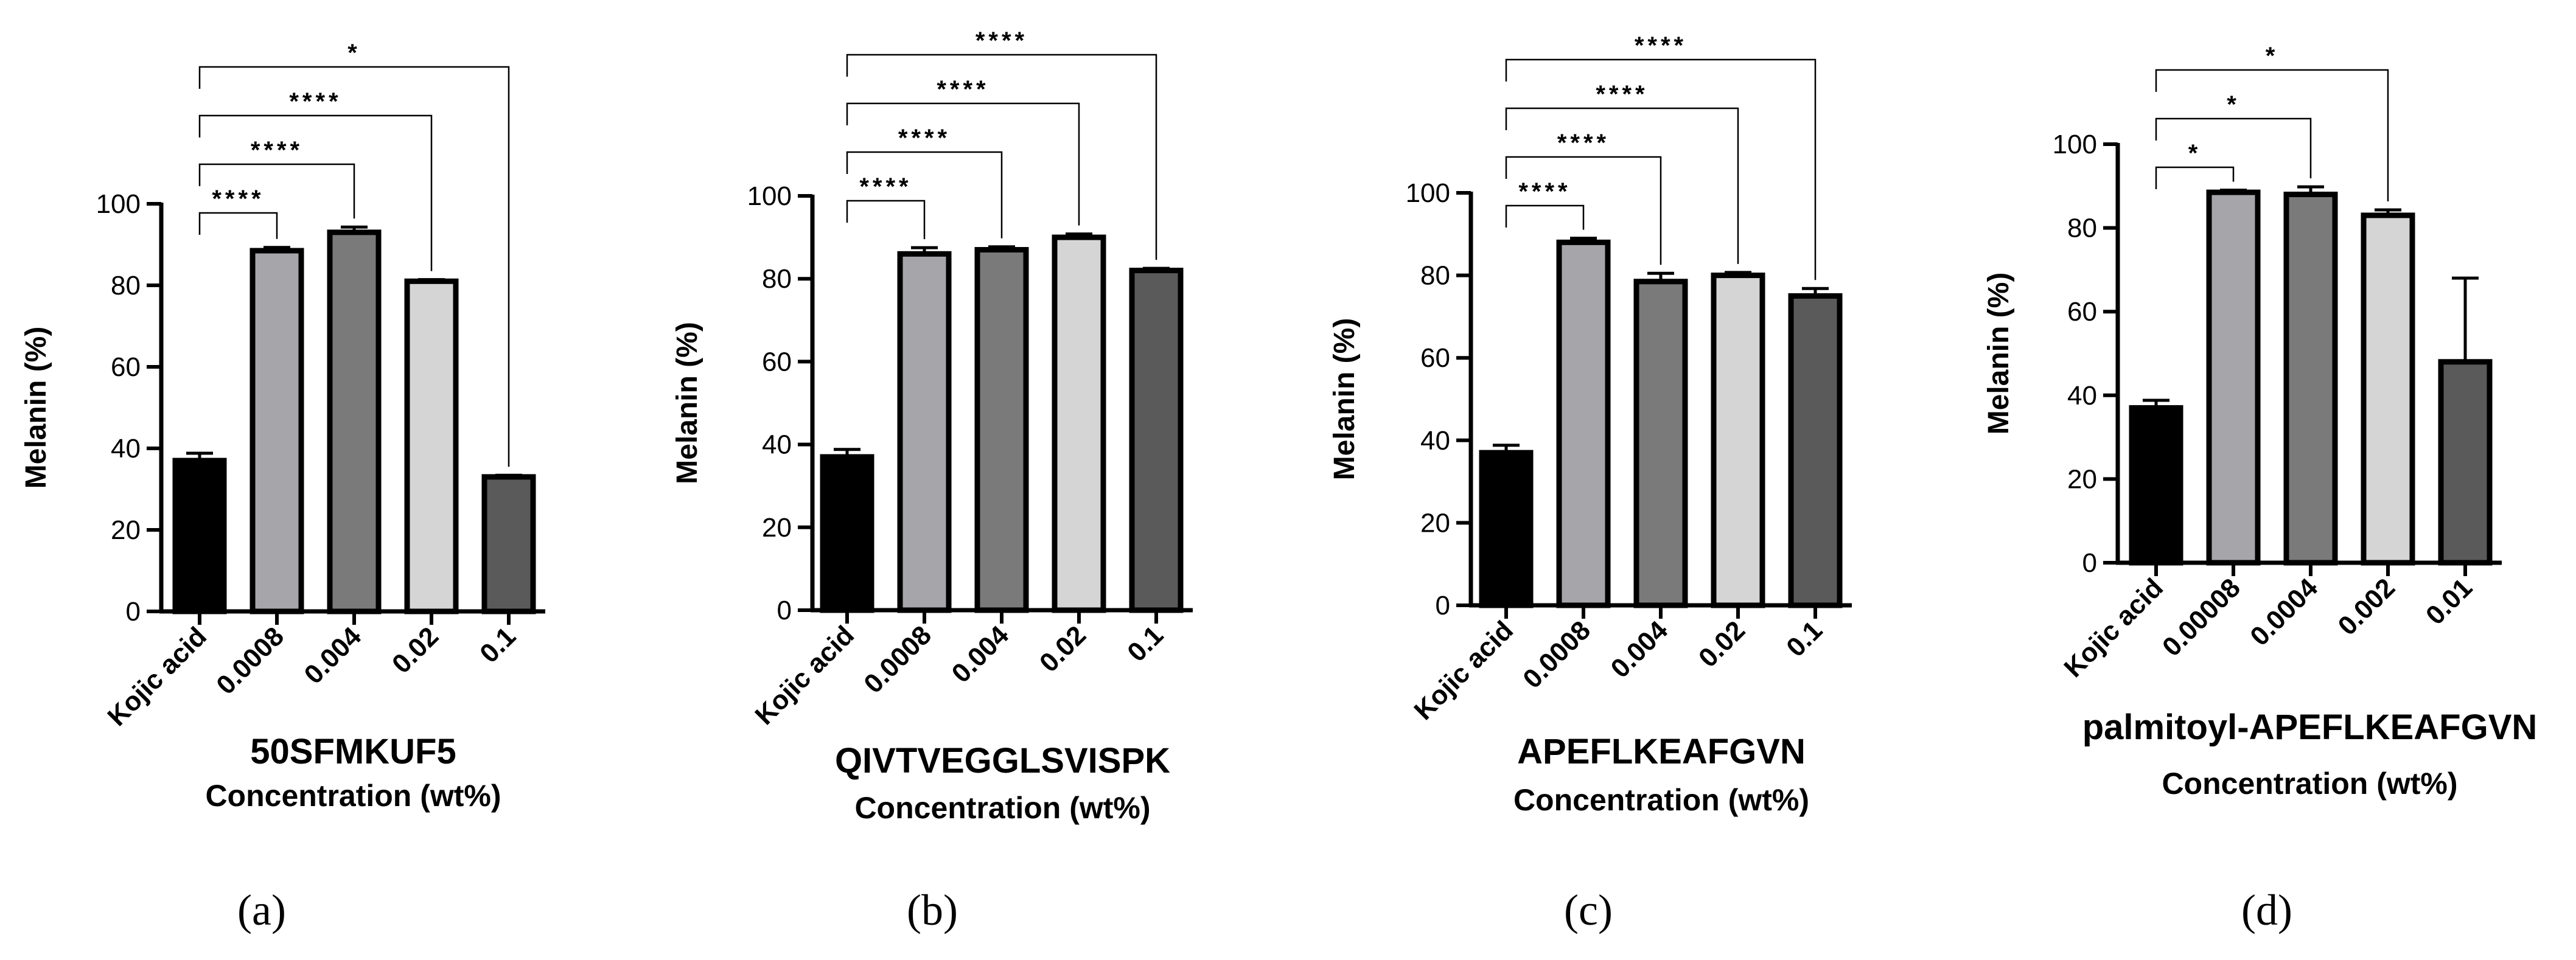 The height and width of the screenshot is (960, 2576). What do you see at coordinates (687, 403) in the screenshot?
I see `y-axis-label: Melanin (%)` at bounding box center [687, 403].